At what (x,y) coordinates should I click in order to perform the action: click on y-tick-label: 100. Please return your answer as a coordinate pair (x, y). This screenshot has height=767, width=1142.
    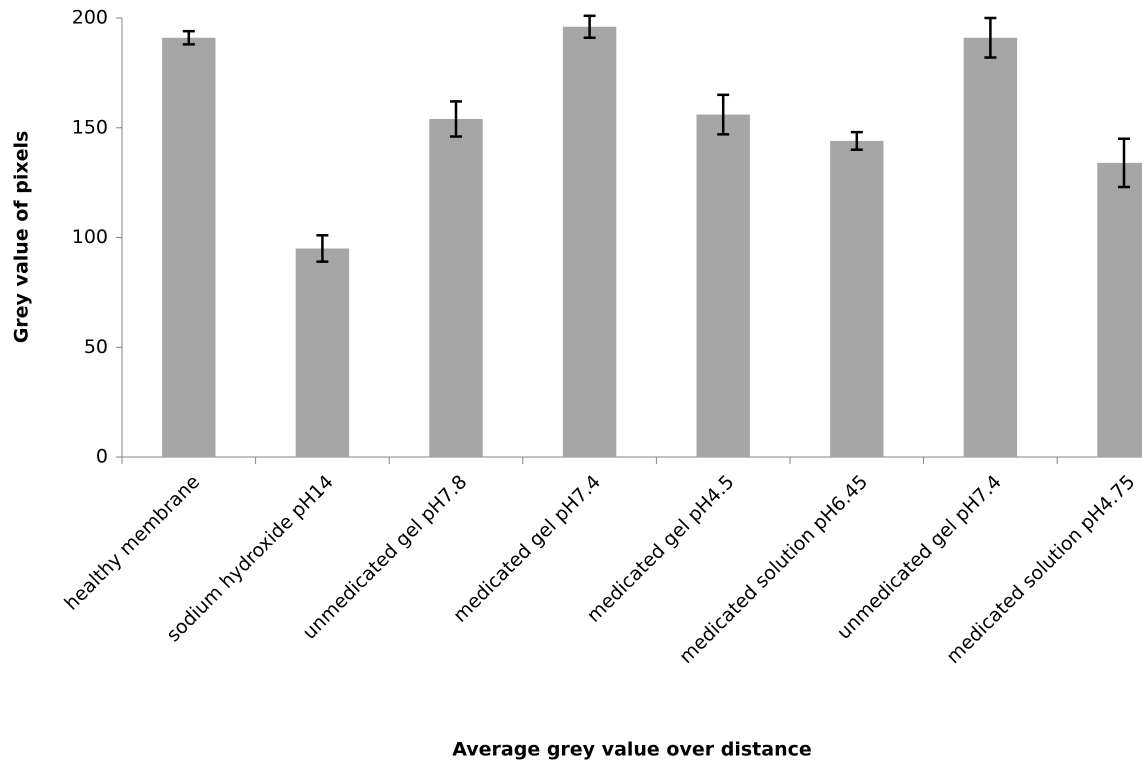
    Looking at the image, I should click on (90, 237).